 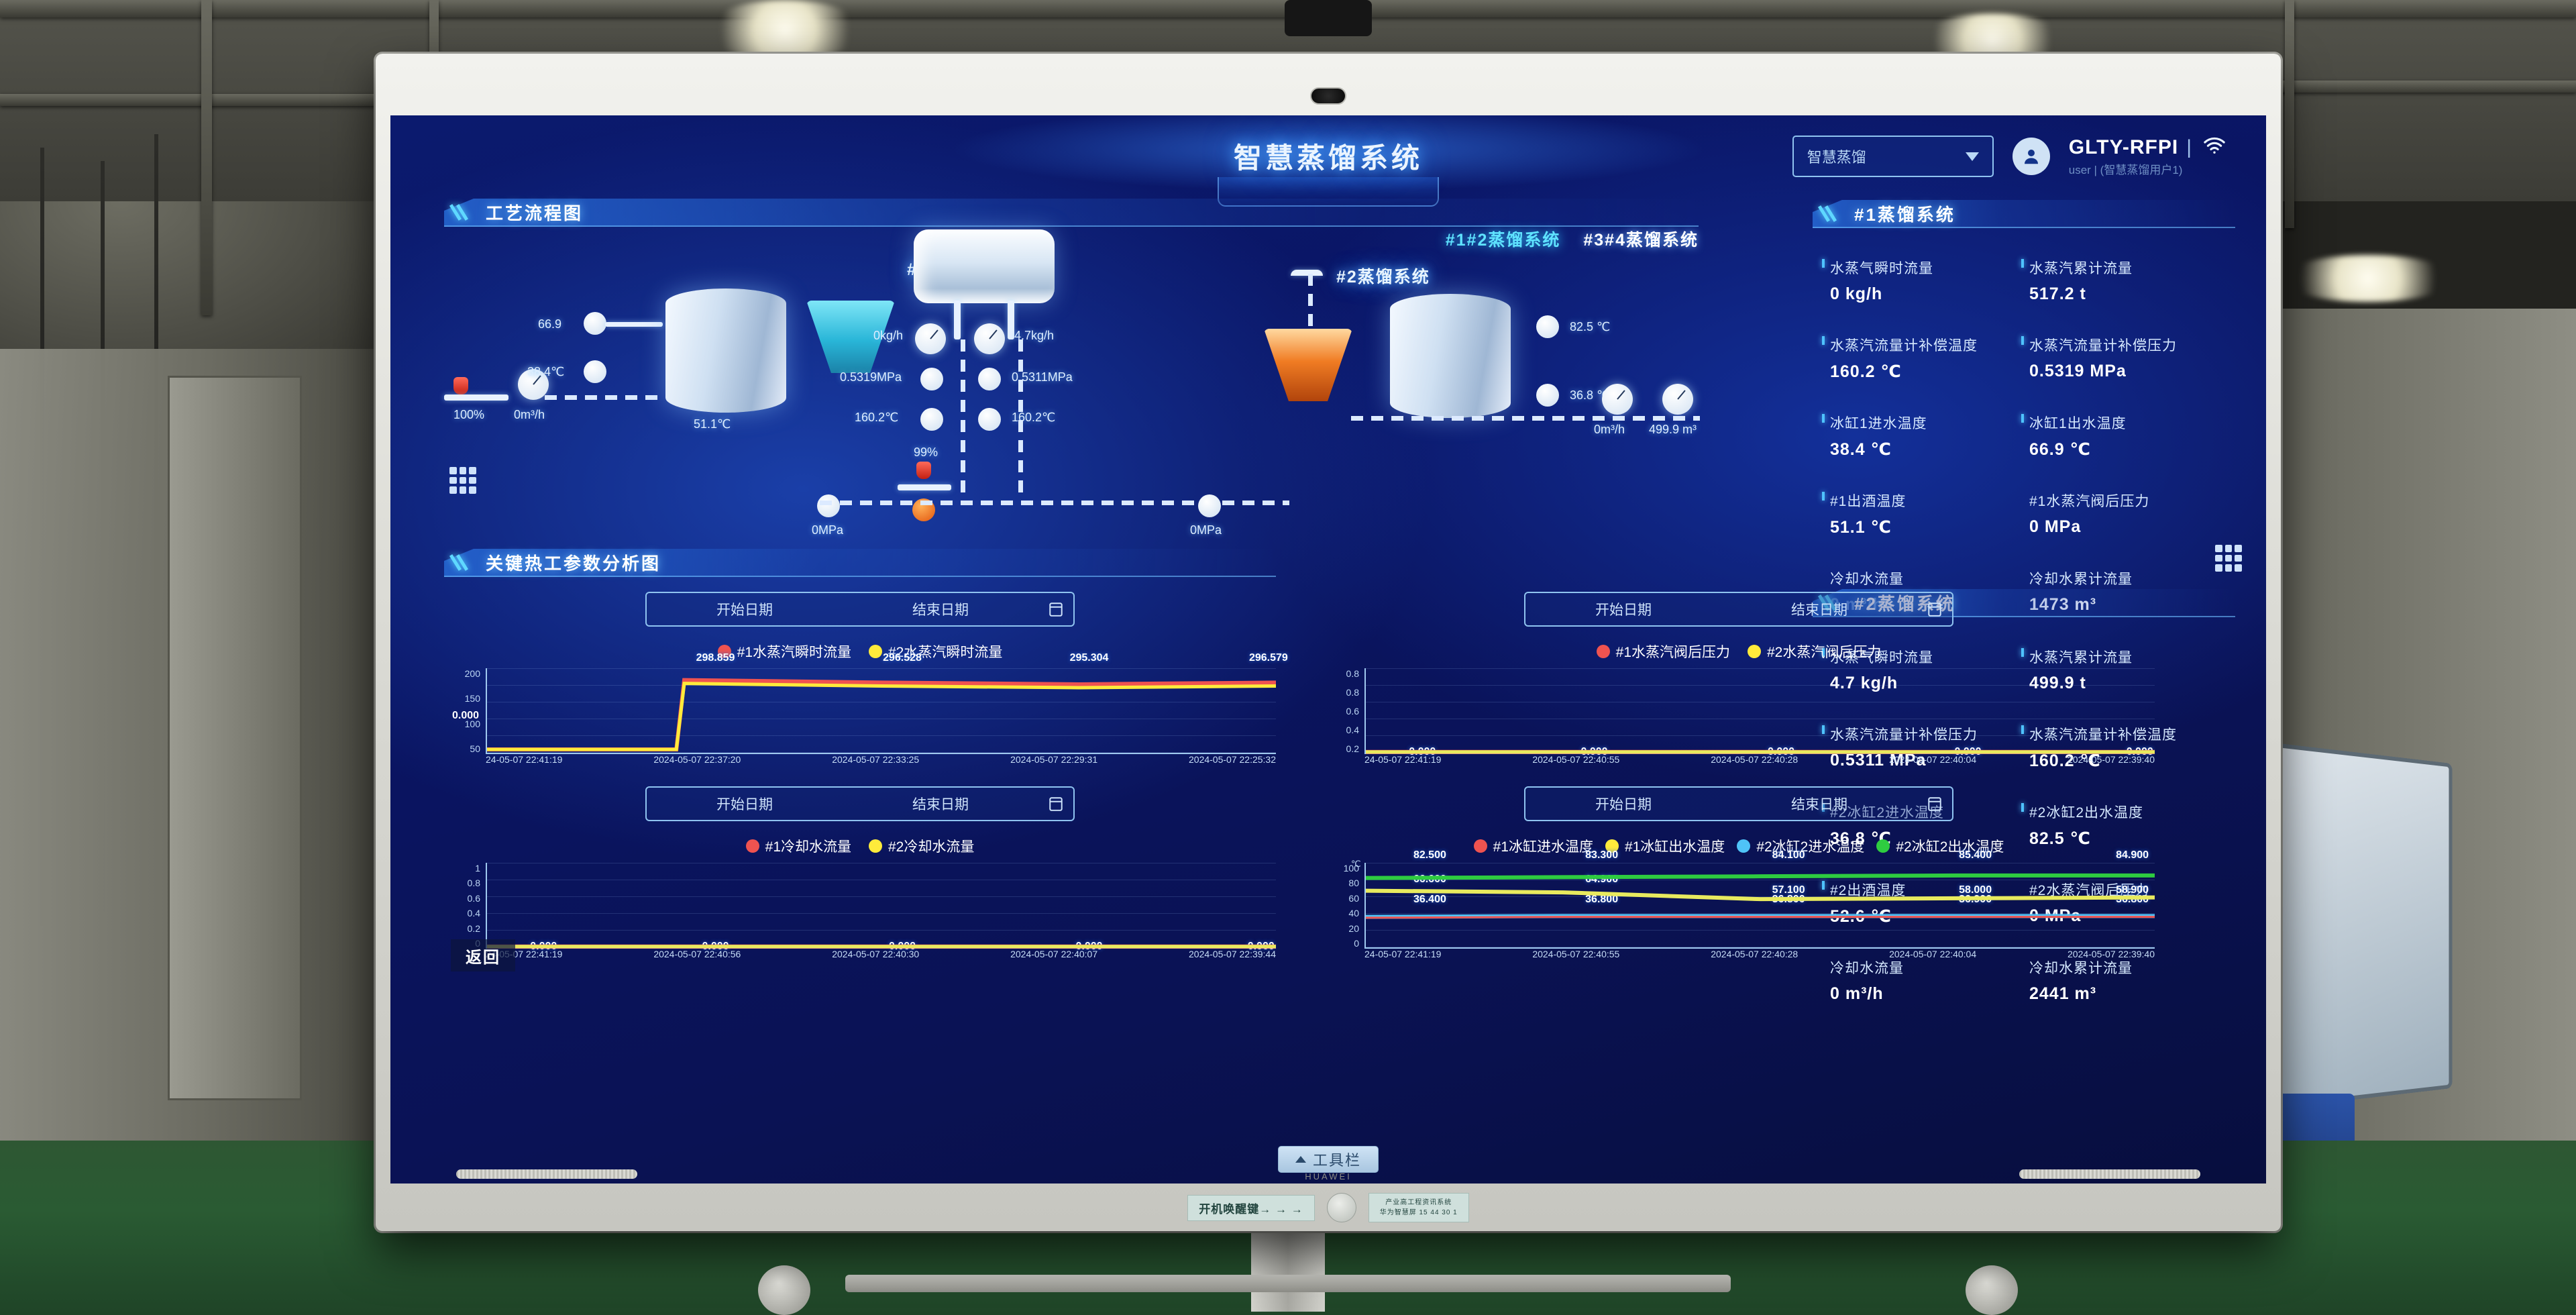 What do you see at coordinates (1893, 156) in the screenshot?
I see `system-selector: 智慧蒸馏` at bounding box center [1893, 156].